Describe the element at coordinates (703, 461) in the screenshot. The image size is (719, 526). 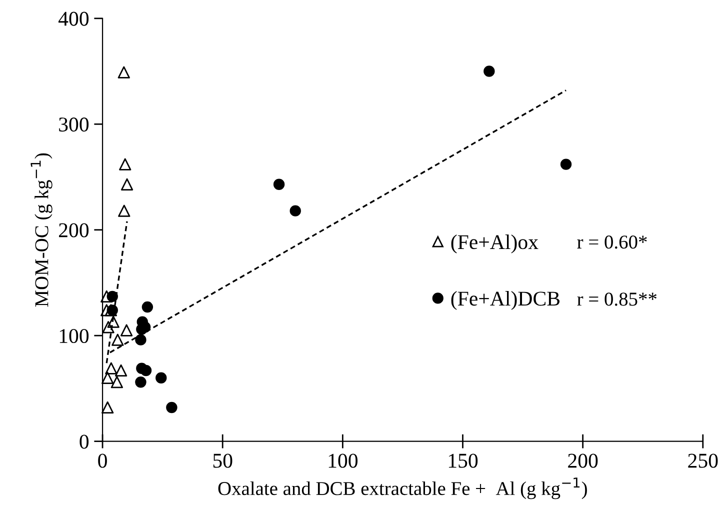
I see `x-tick-label: 250` at that location.